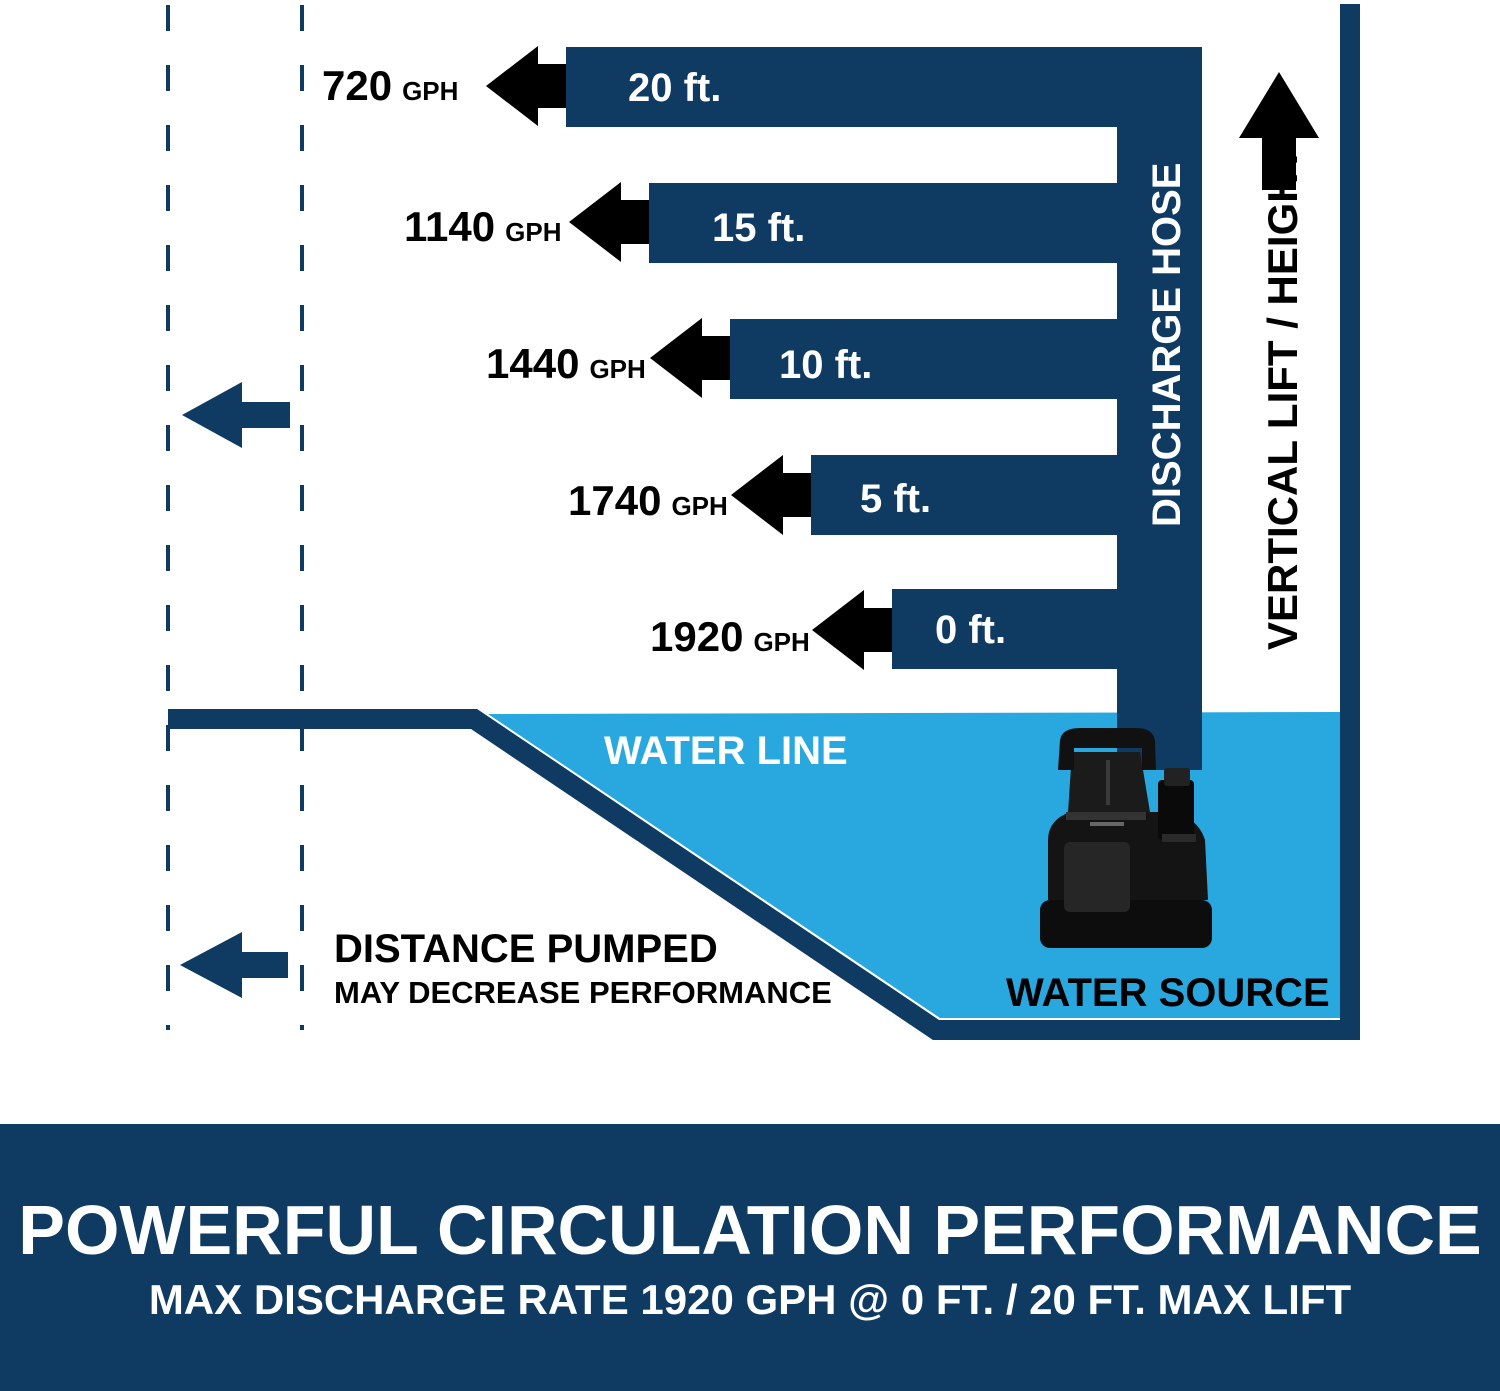 This screenshot has height=1391, width=1500. I want to click on flow-value: 1740, so click(614, 500).